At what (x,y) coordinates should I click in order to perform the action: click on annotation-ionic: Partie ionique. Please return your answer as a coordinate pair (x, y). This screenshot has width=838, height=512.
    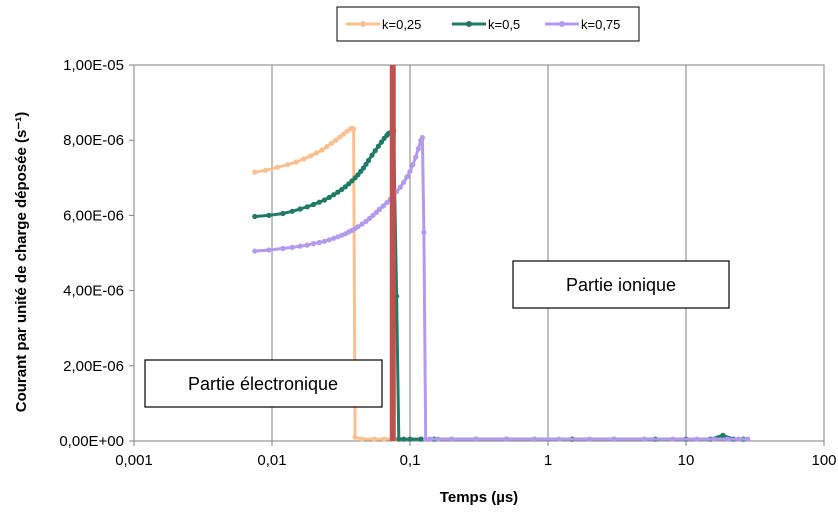
    Looking at the image, I should click on (621, 284).